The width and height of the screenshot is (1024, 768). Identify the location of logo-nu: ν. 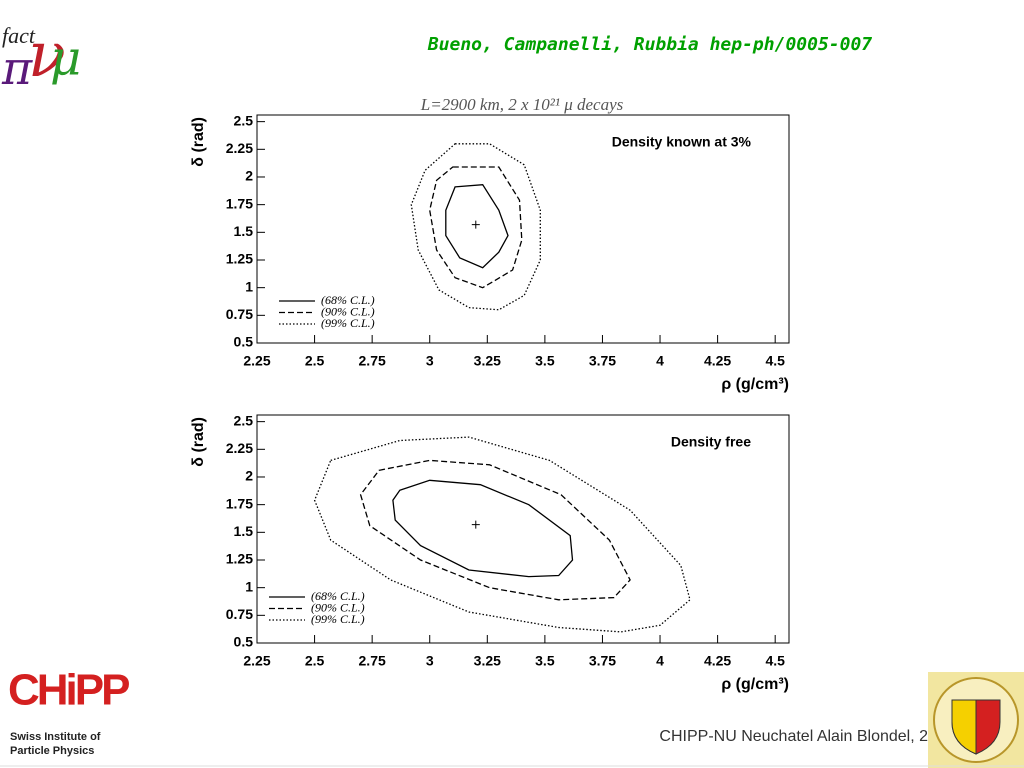
(47, 54).